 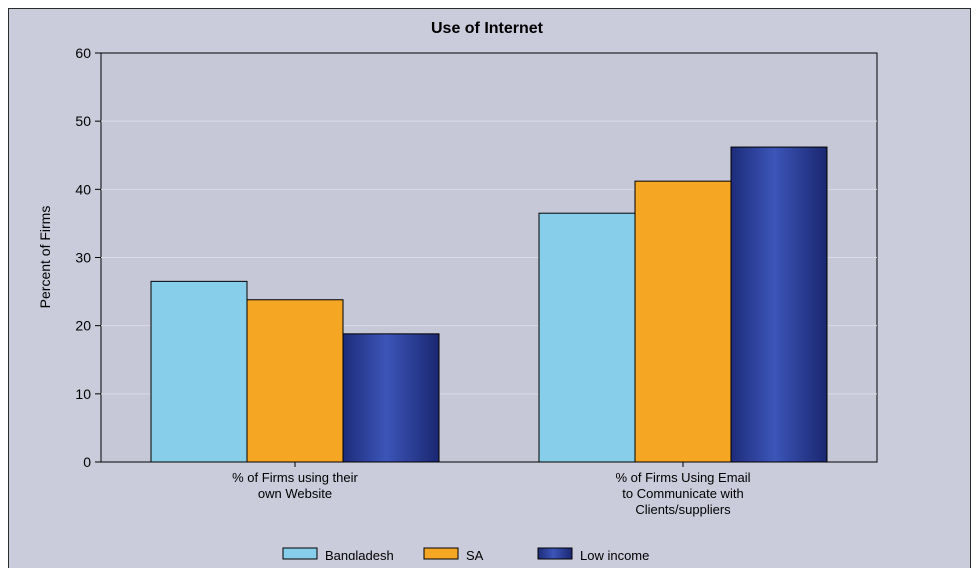 What do you see at coordinates (475, 554) in the screenshot?
I see `legend-label: SA` at bounding box center [475, 554].